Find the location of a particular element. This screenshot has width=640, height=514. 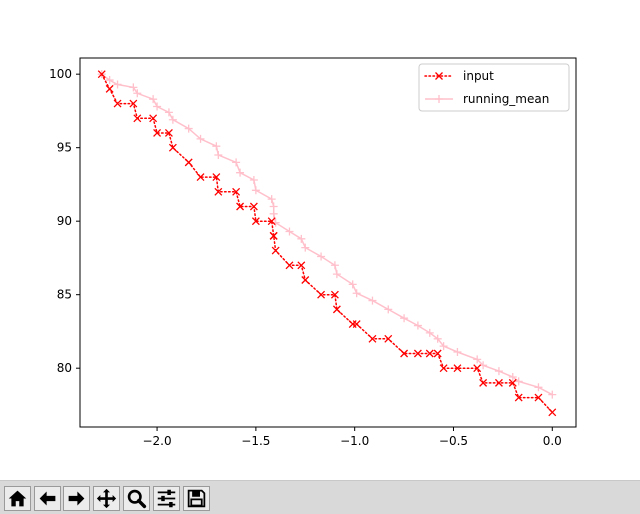

move-icon is located at coordinates (106, 498).